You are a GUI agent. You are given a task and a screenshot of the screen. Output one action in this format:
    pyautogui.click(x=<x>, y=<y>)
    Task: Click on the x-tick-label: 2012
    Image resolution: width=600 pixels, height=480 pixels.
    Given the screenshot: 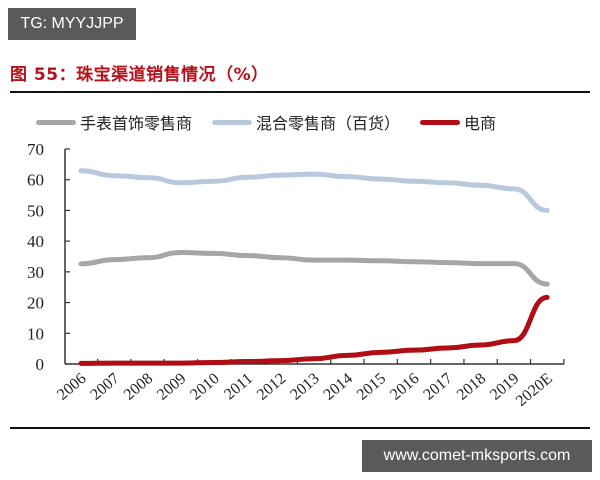 What is the action you would take?
    pyautogui.click(x=271, y=387)
    